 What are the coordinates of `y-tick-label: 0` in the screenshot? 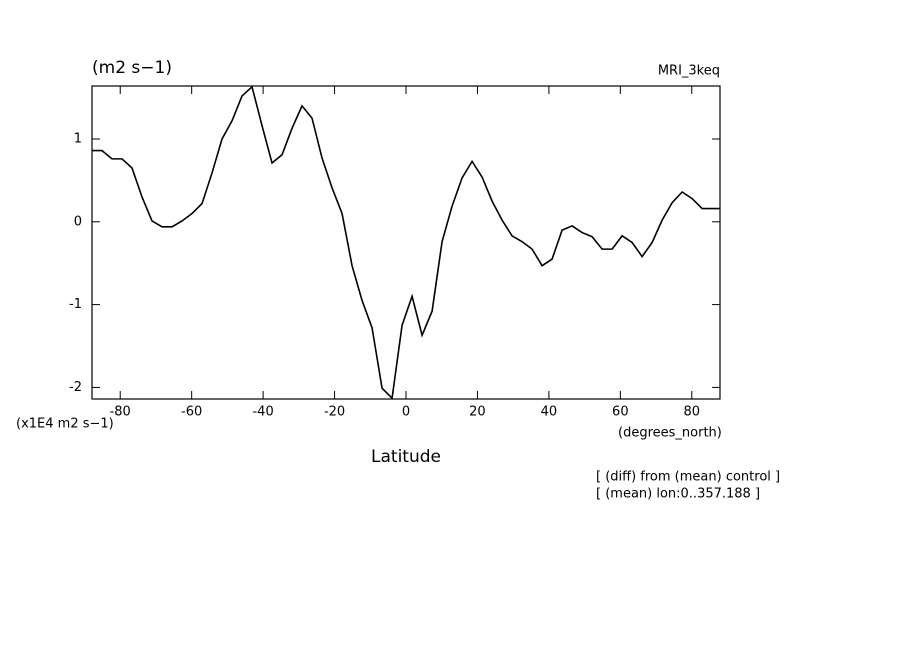 It's located at (78, 221).